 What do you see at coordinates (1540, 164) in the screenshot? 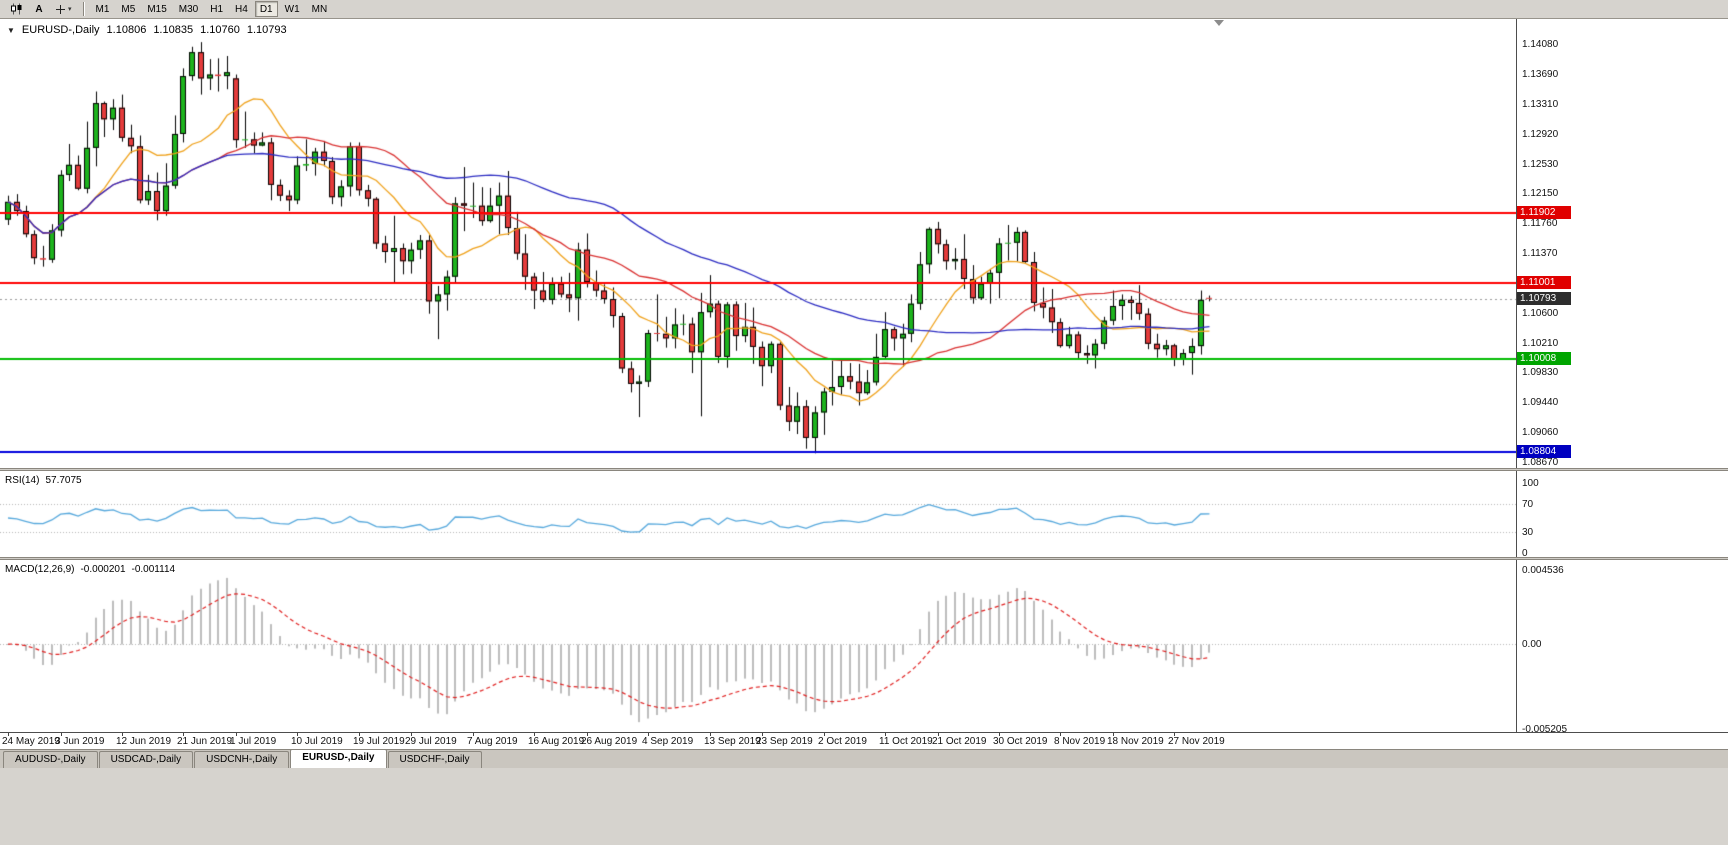
I see `price-axis-label: 1.12530` at bounding box center [1540, 164].